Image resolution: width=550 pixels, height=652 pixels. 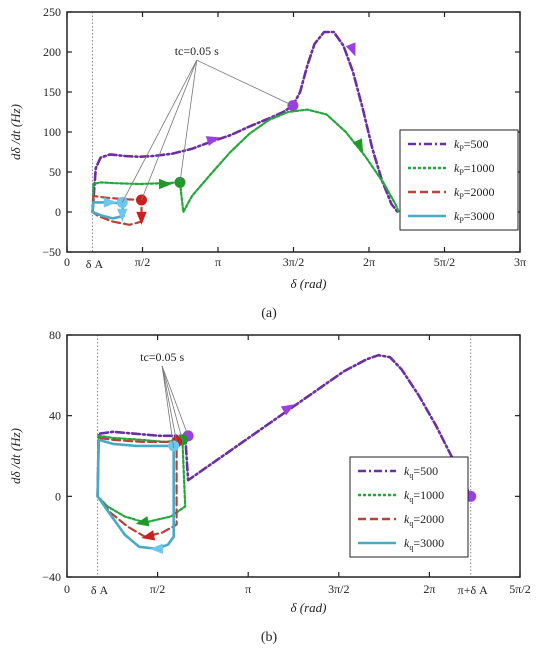 I want to click on p0-y-tick-label-2: 50, so click(x=55, y=172).